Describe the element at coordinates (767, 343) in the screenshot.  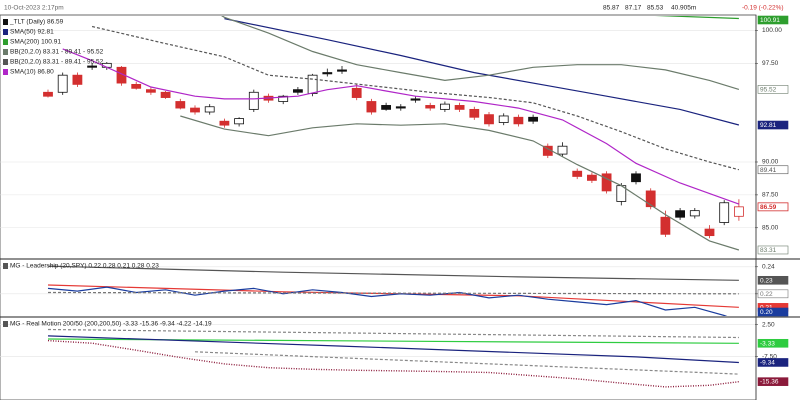
I see `value-label: -3.33` at that location.